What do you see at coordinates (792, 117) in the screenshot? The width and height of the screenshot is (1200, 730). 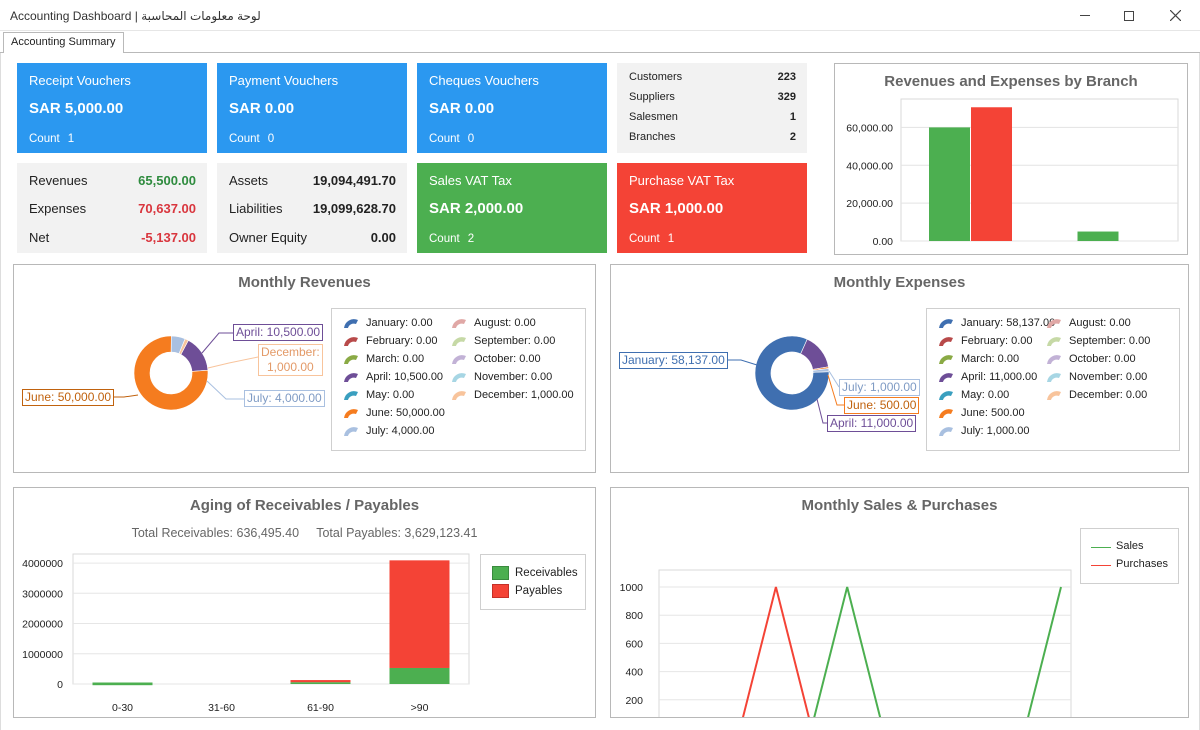 I see `salesmen-value: 1` at bounding box center [792, 117].